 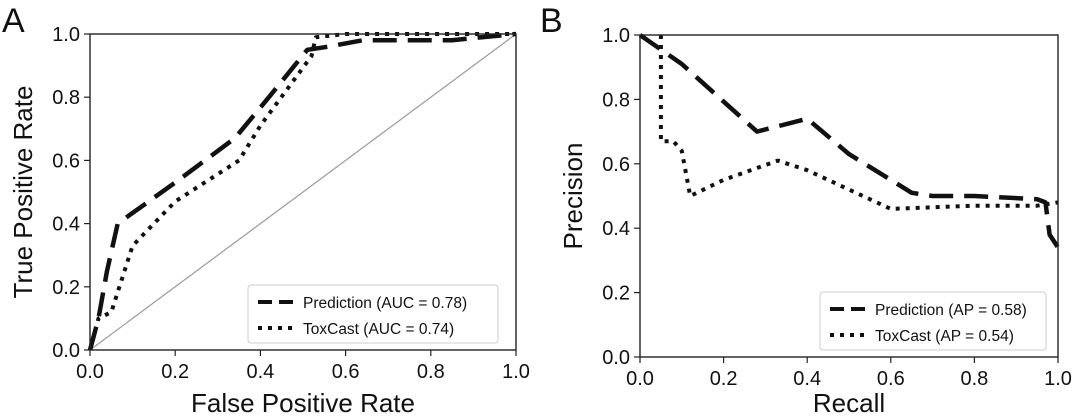 I want to click on legend-entry-label: ToxCast (AP = 0.54), so click(x=944, y=336).